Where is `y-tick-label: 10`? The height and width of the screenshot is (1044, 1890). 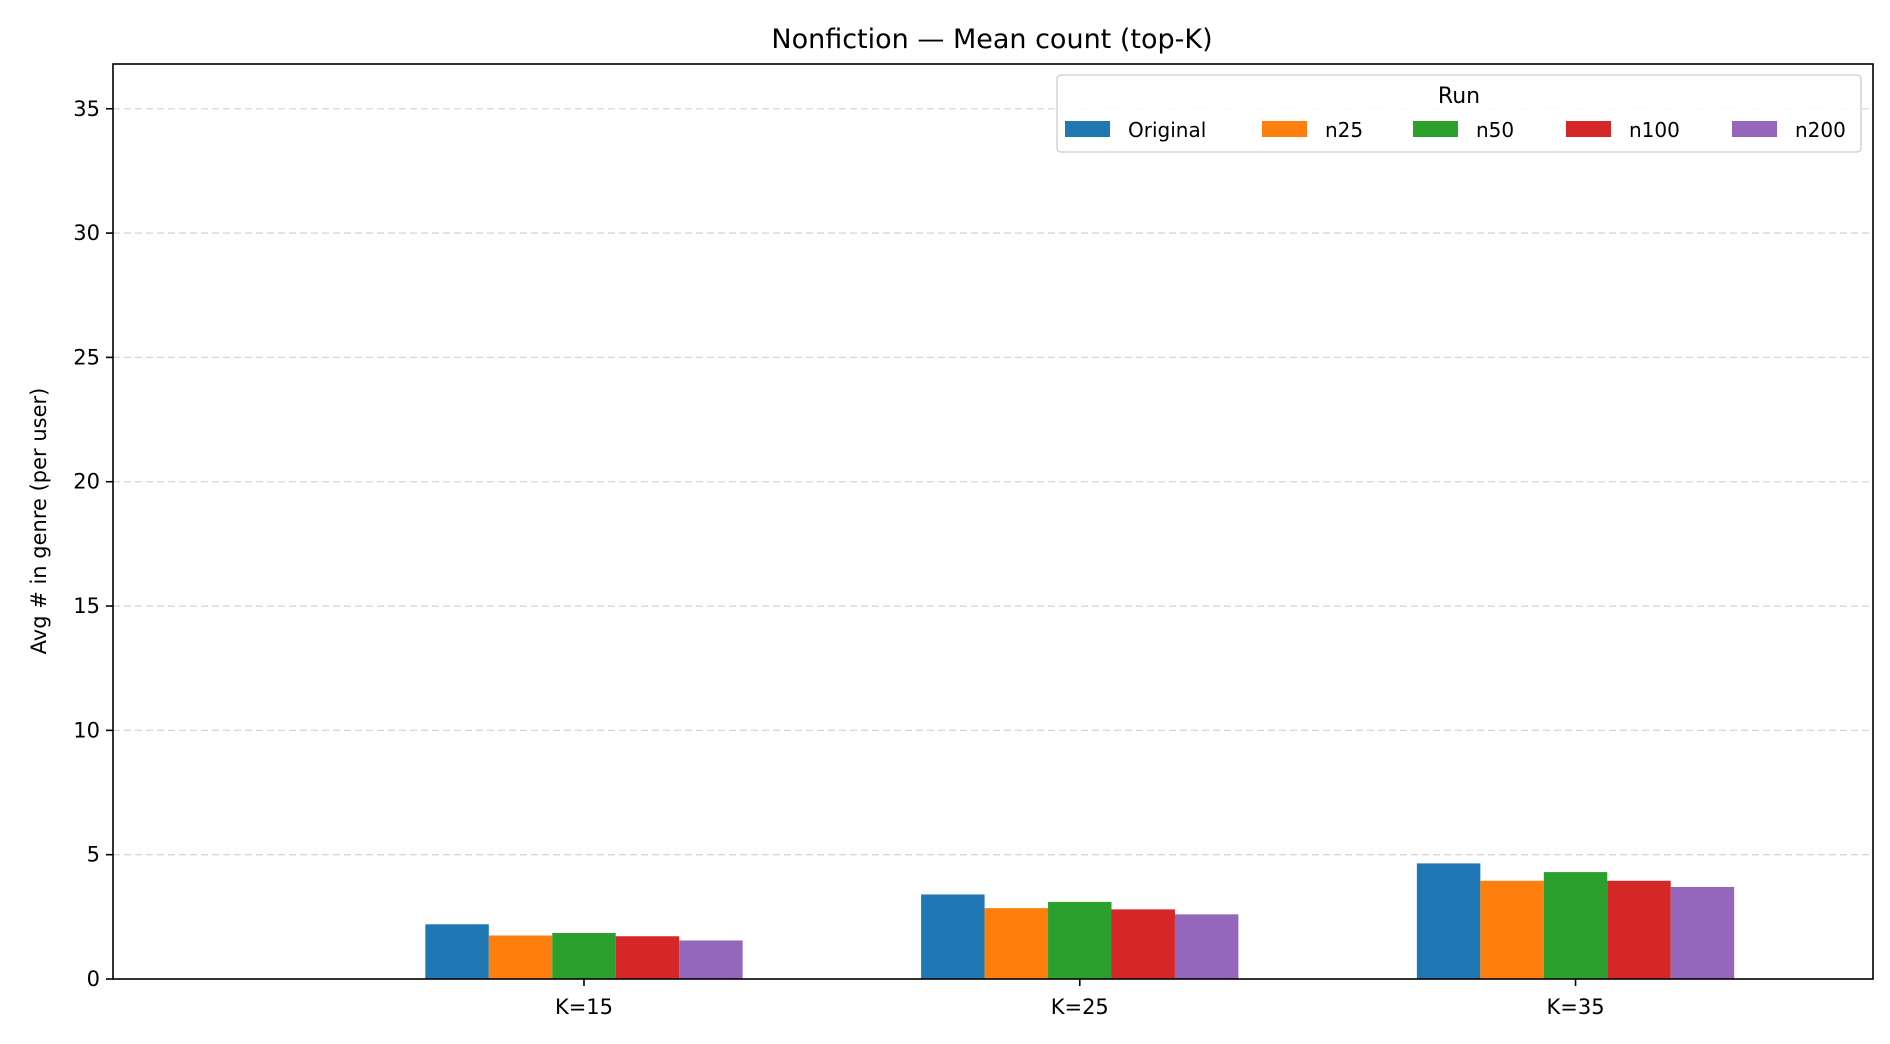
y-tick-label: 10 is located at coordinates (86, 730).